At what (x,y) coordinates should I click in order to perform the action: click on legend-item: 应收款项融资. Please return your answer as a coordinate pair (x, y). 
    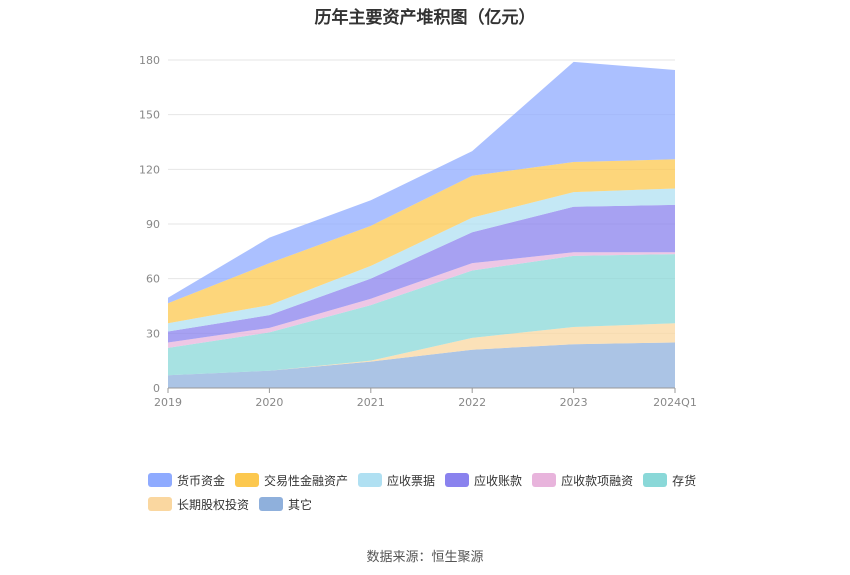
    Looking at the image, I should click on (582, 480).